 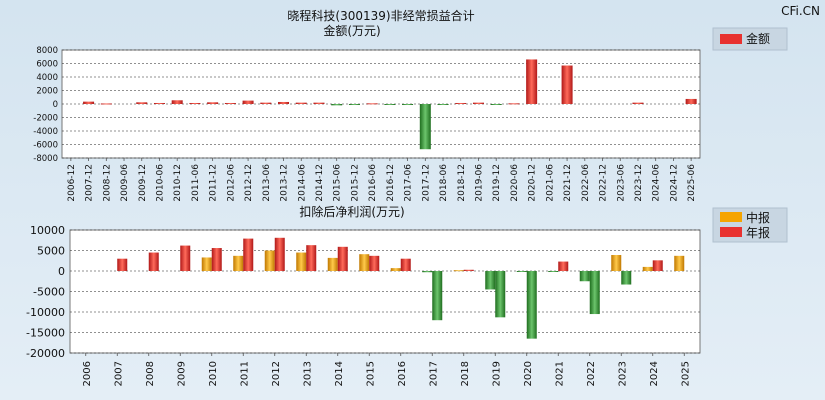 I want to click on chart1-xtick-label: 2010-12, so click(x=178, y=183).